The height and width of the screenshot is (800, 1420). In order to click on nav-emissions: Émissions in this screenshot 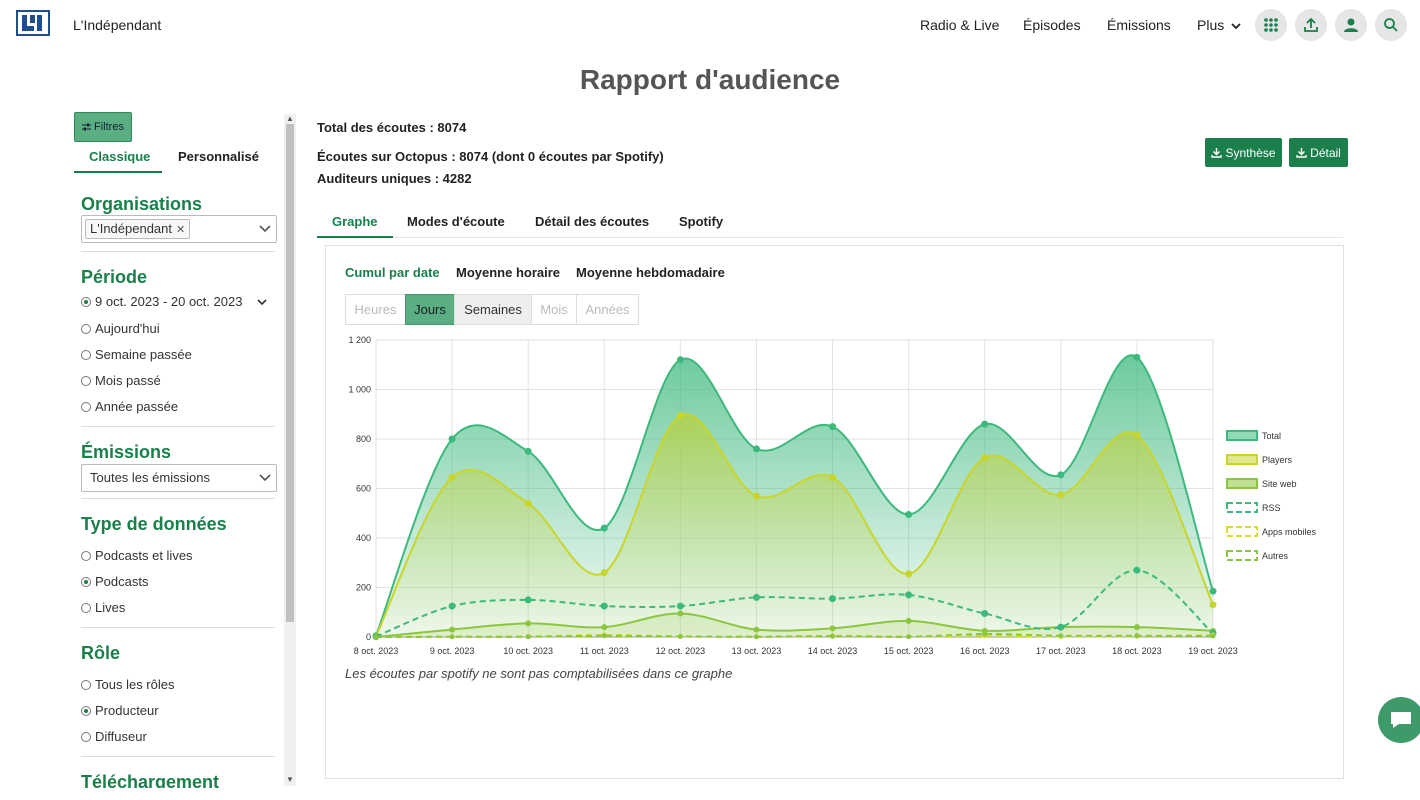, I will do `click(1139, 25)`.